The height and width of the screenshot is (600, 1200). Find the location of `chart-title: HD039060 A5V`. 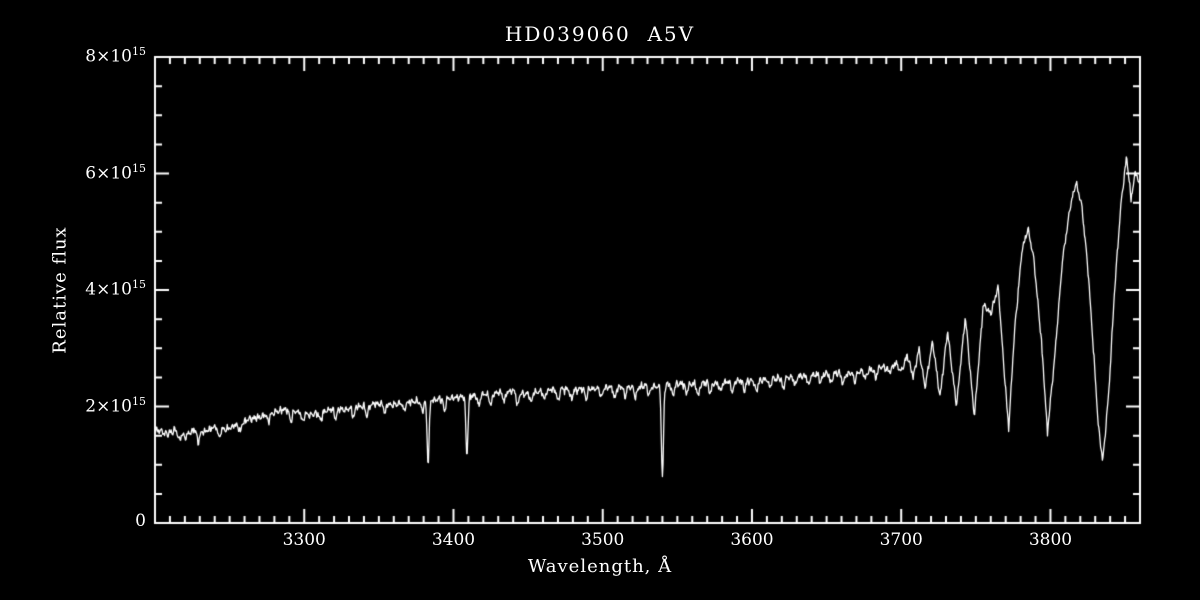

chart-title: HD039060 A5V is located at coordinates (600, 34).